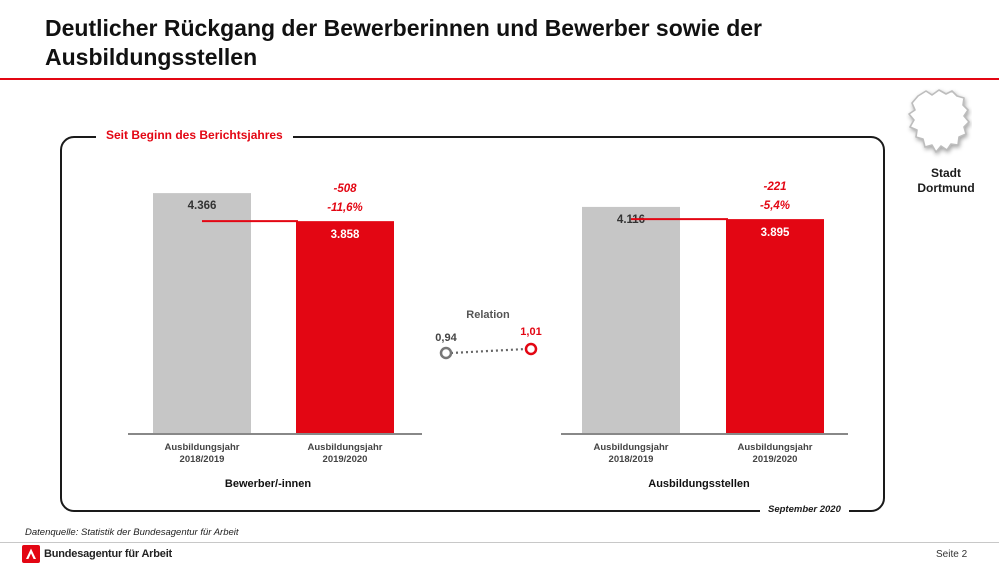 The height and width of the screenshot is (565, 999). I want to click on change-absolute: -221, so click(774, 187).